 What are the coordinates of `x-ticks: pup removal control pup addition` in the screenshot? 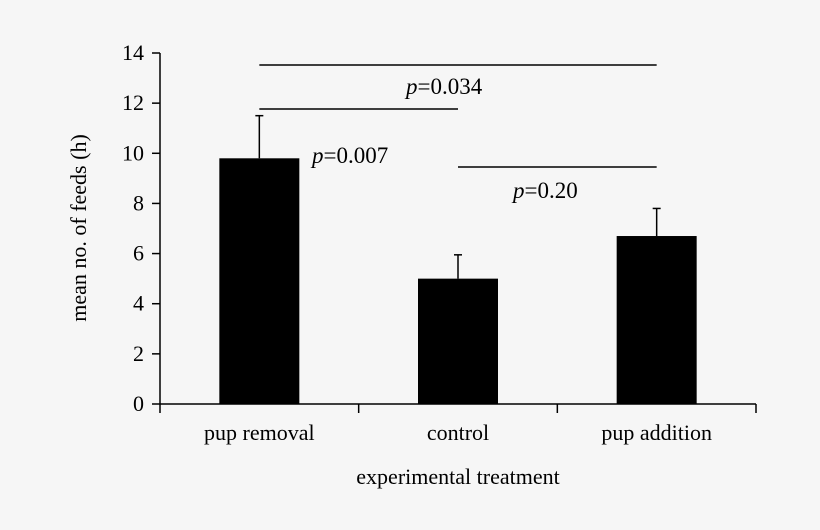 It's located at (458, 424).